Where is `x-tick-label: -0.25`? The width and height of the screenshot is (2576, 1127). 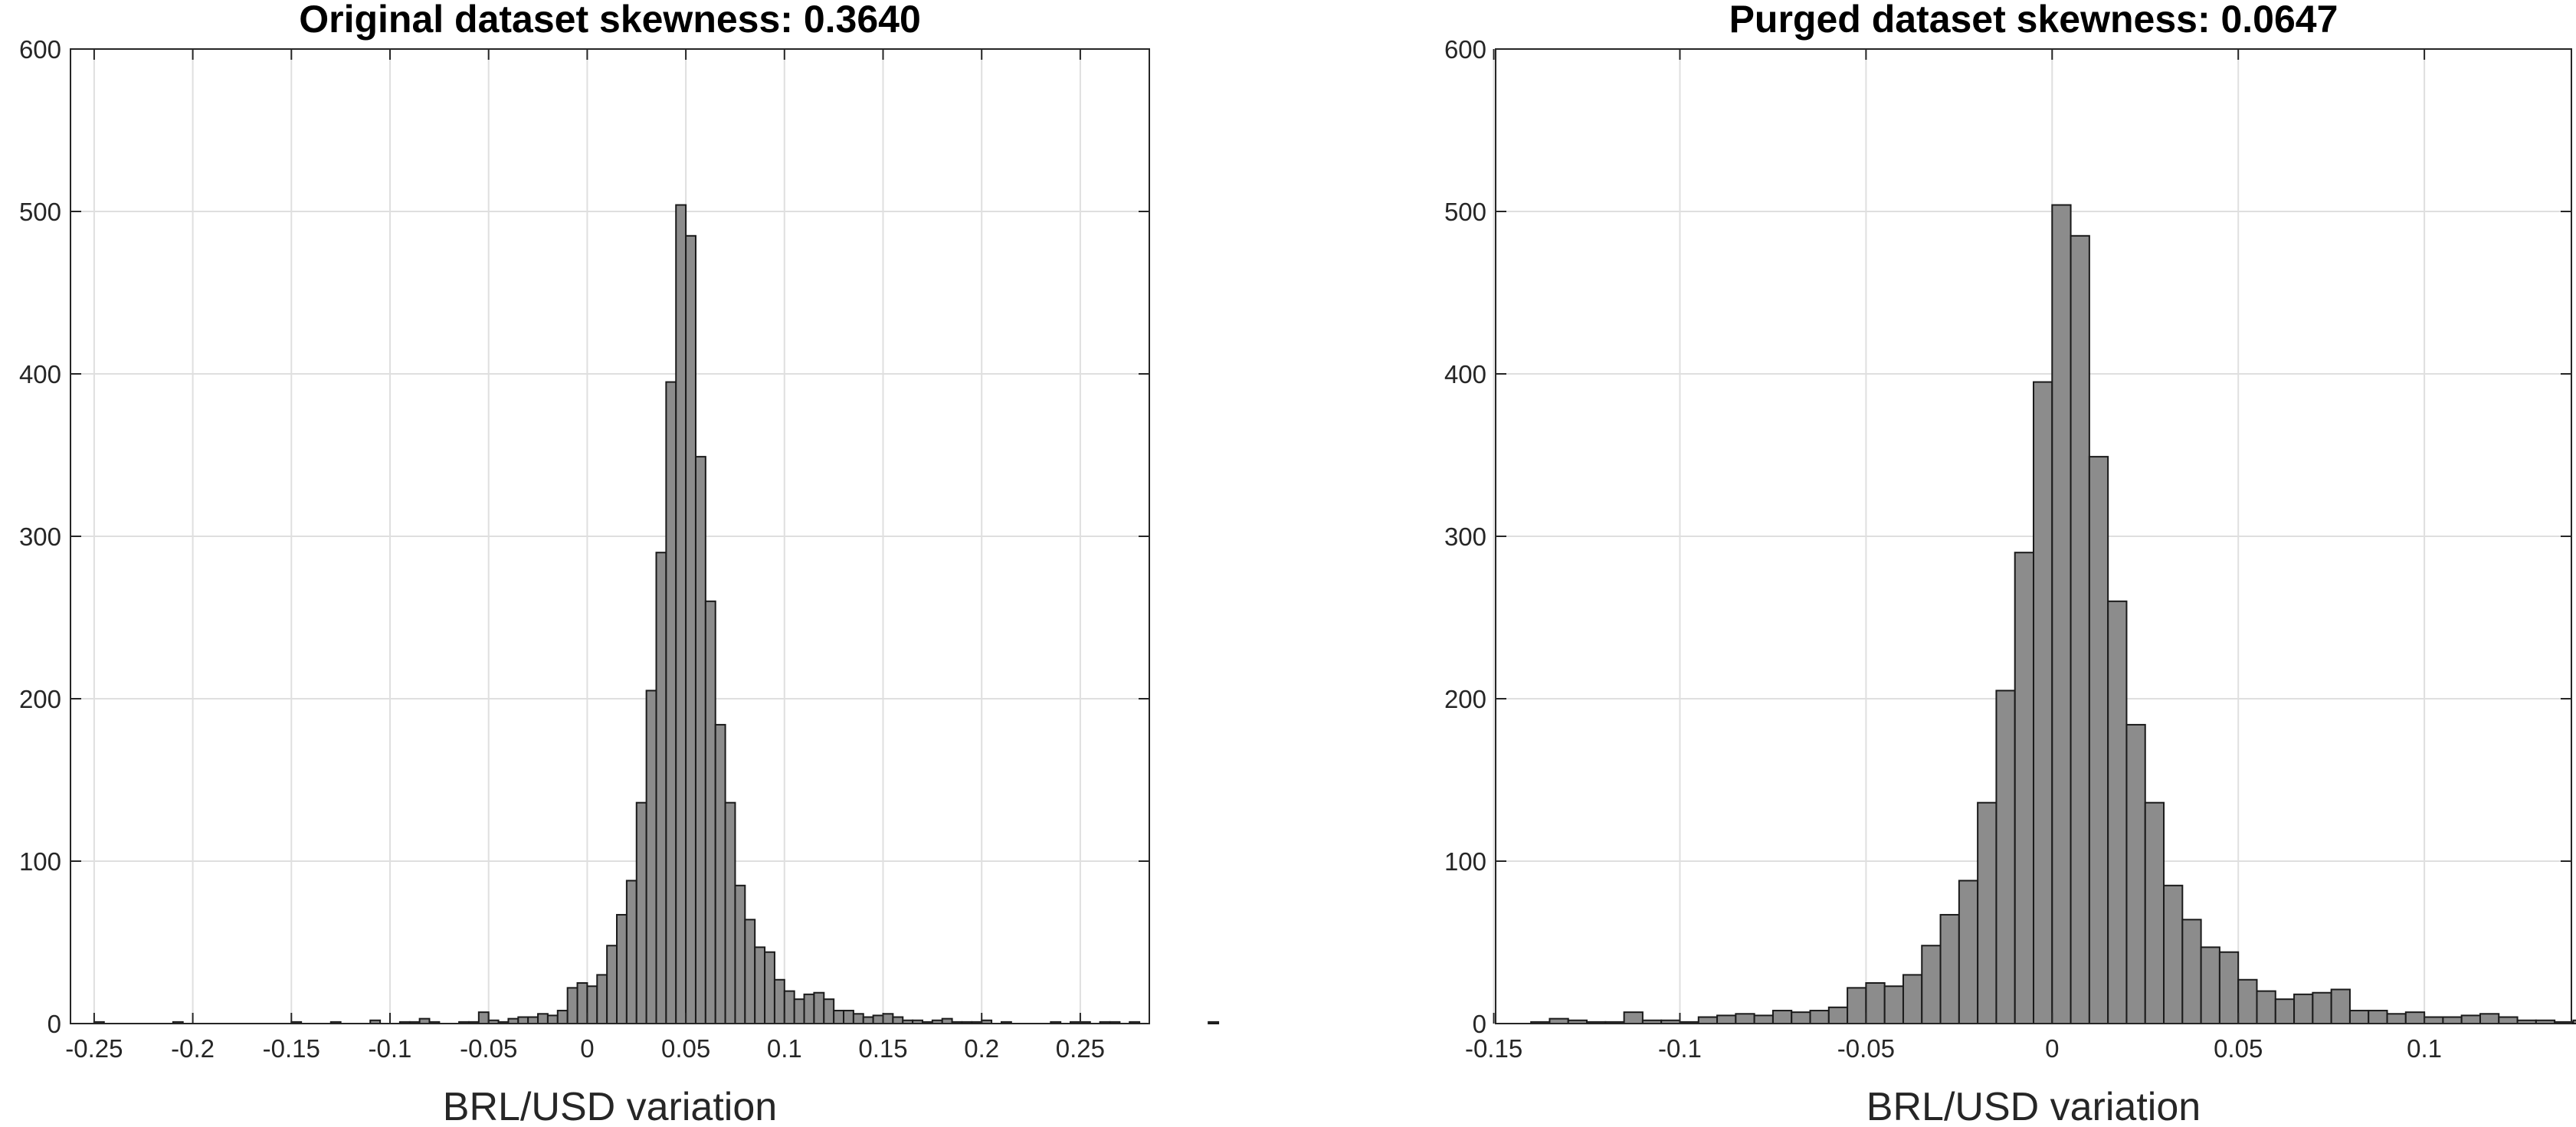 x-tick-label: -0.25 is located at coordinates (94, 1048).